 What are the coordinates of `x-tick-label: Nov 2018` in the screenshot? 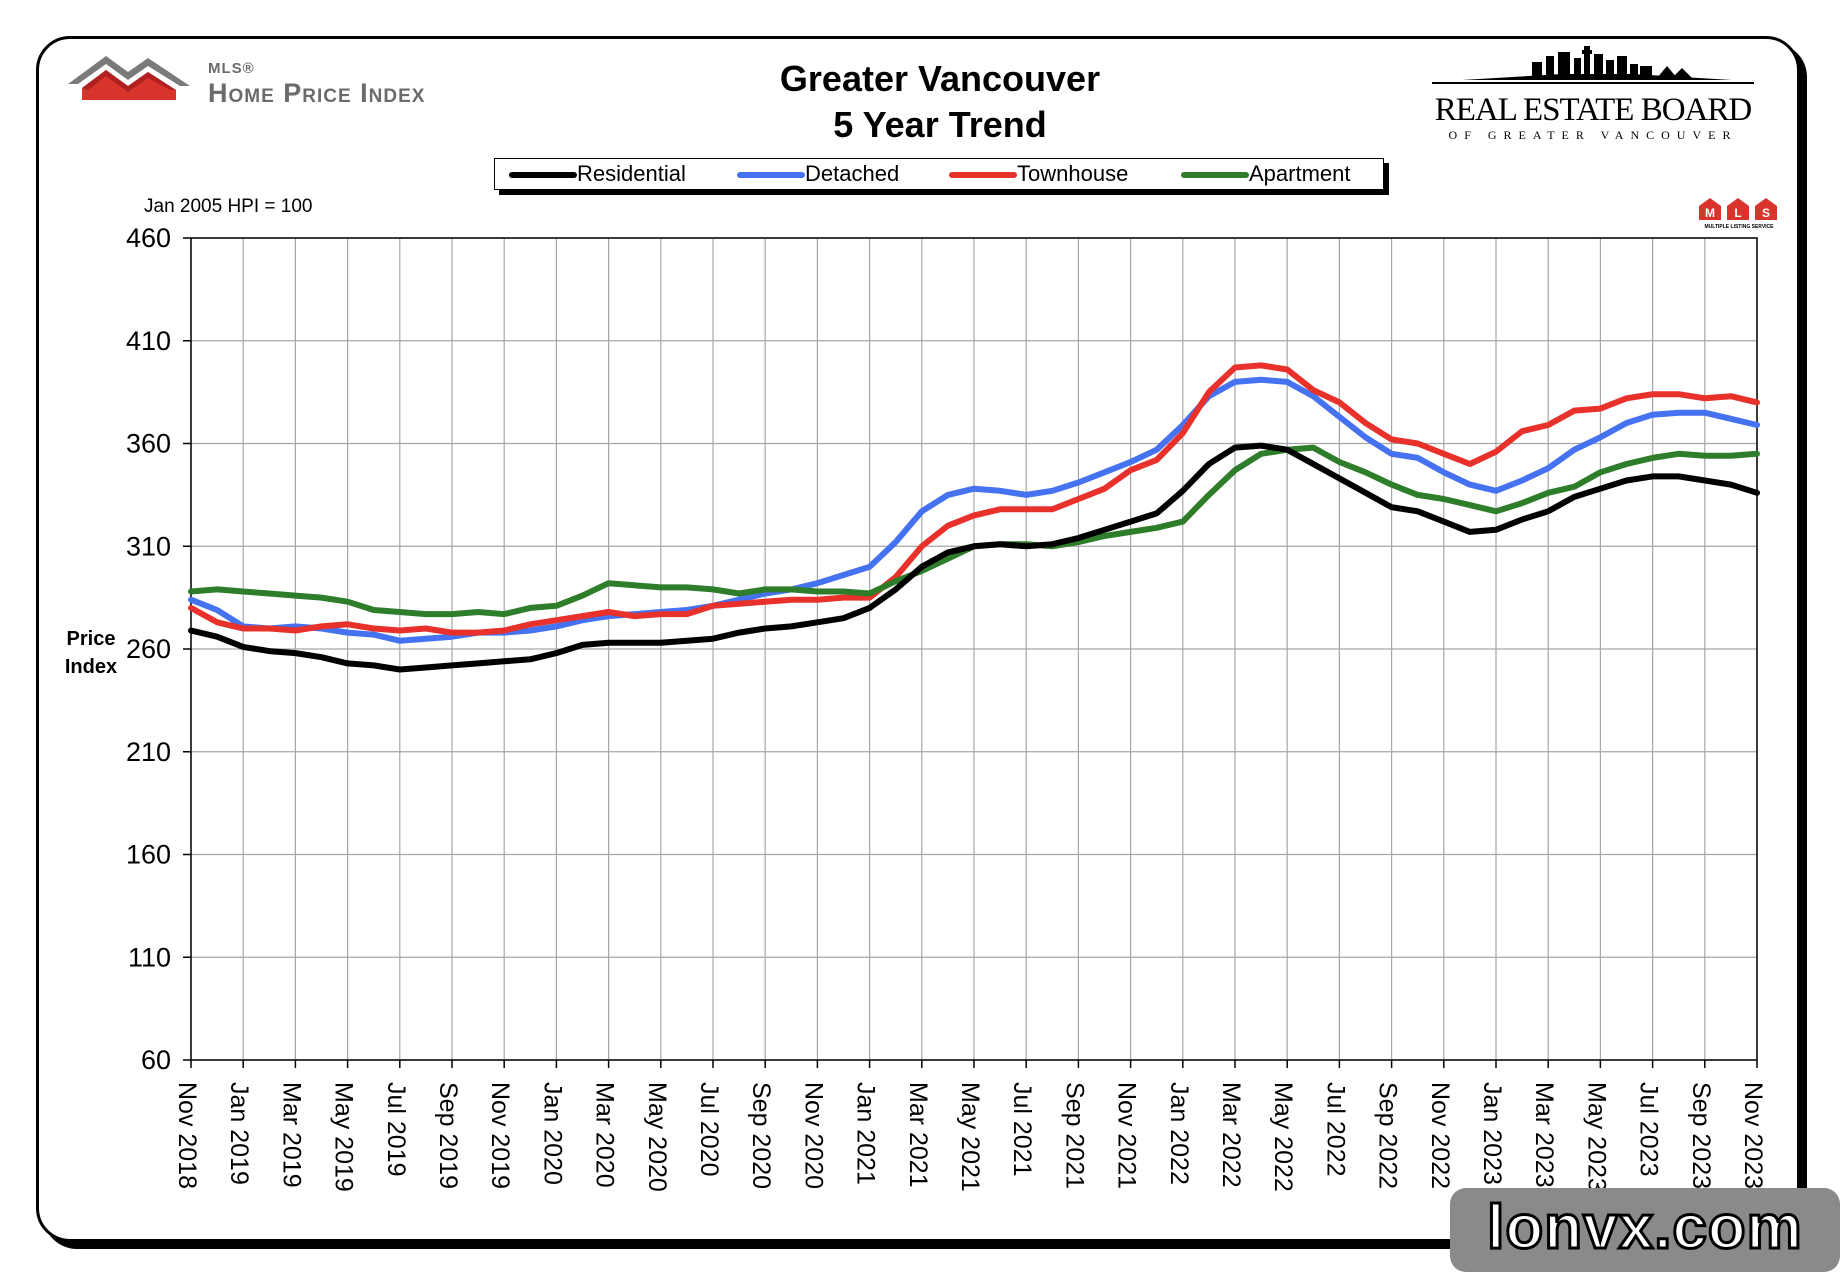 It's located at (187, 1135).